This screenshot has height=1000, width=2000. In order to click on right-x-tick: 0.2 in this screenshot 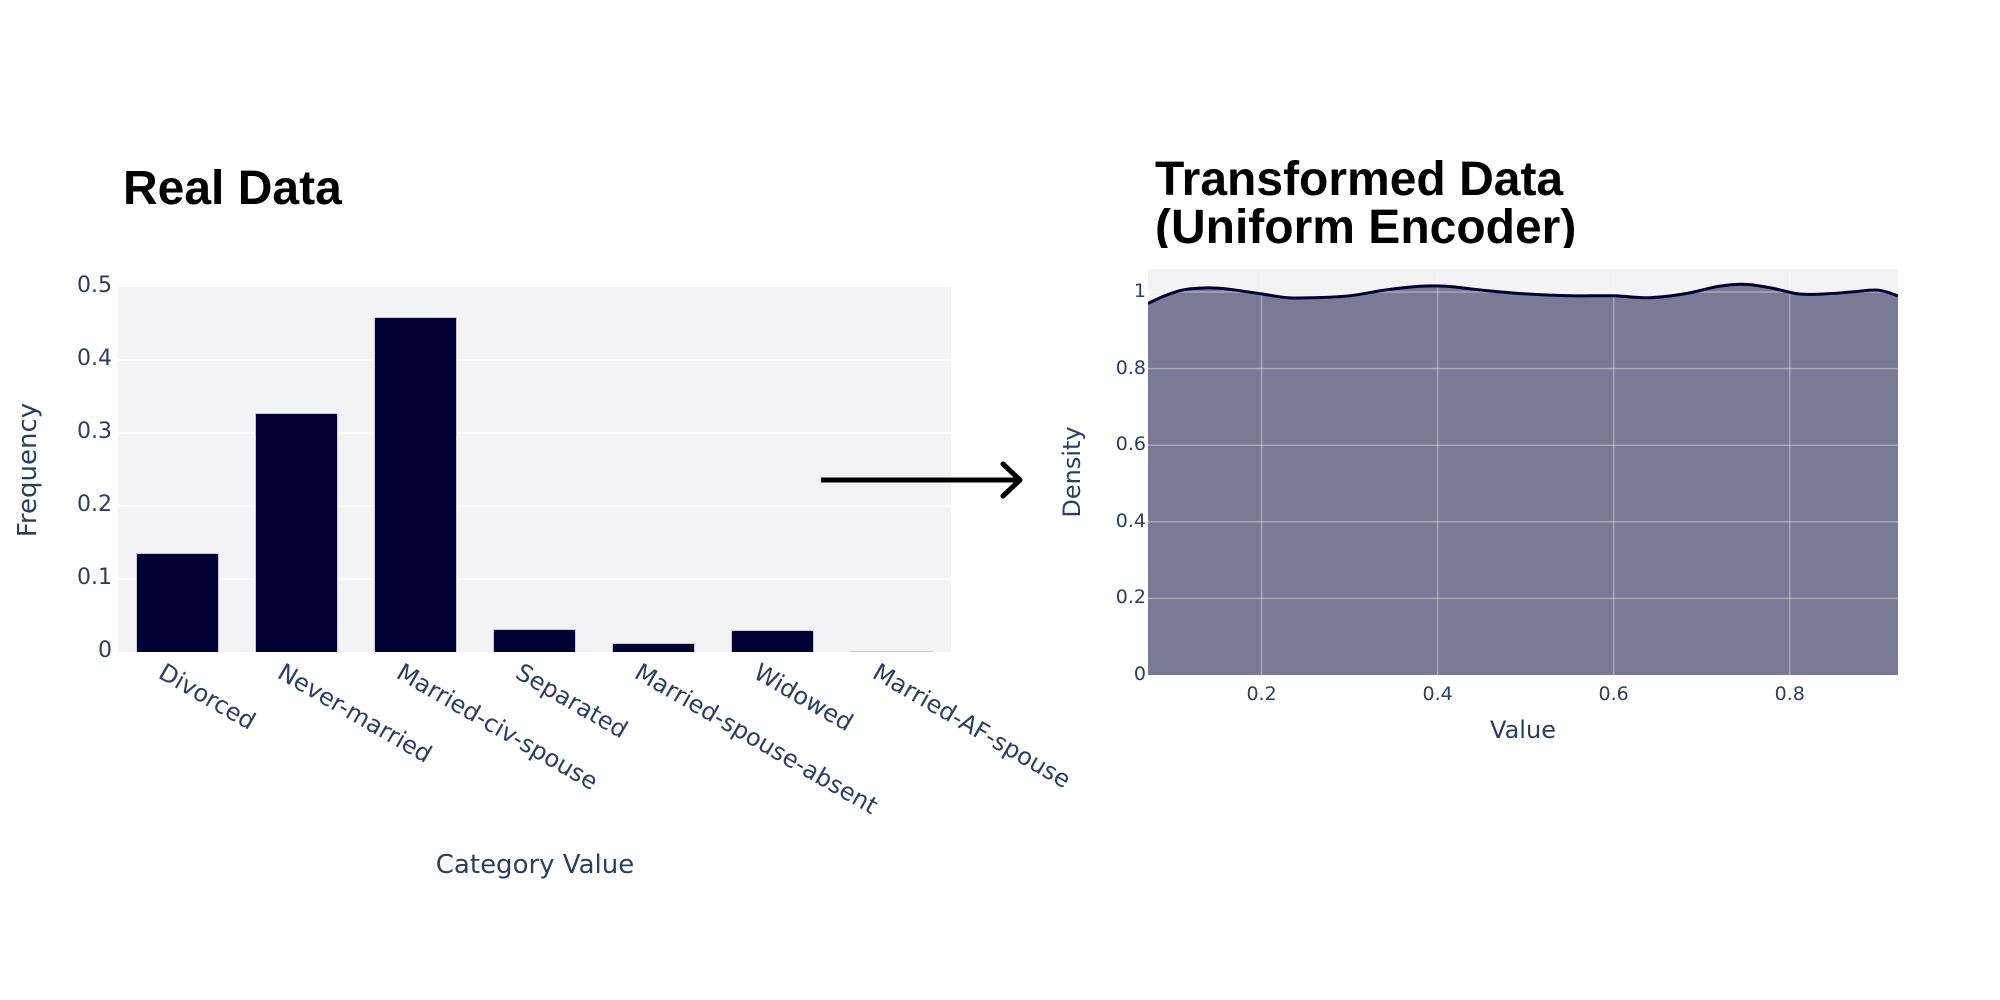, I will do `click(1261, 694)`.